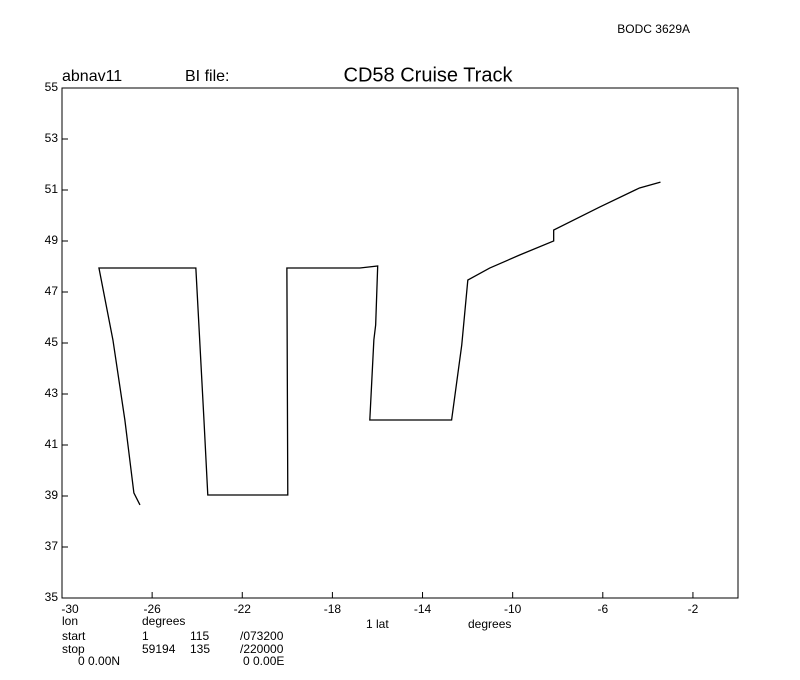 The width and height of the screenshot is (800, 680). I want to click on annotation: abnav11, so click(92, 76).